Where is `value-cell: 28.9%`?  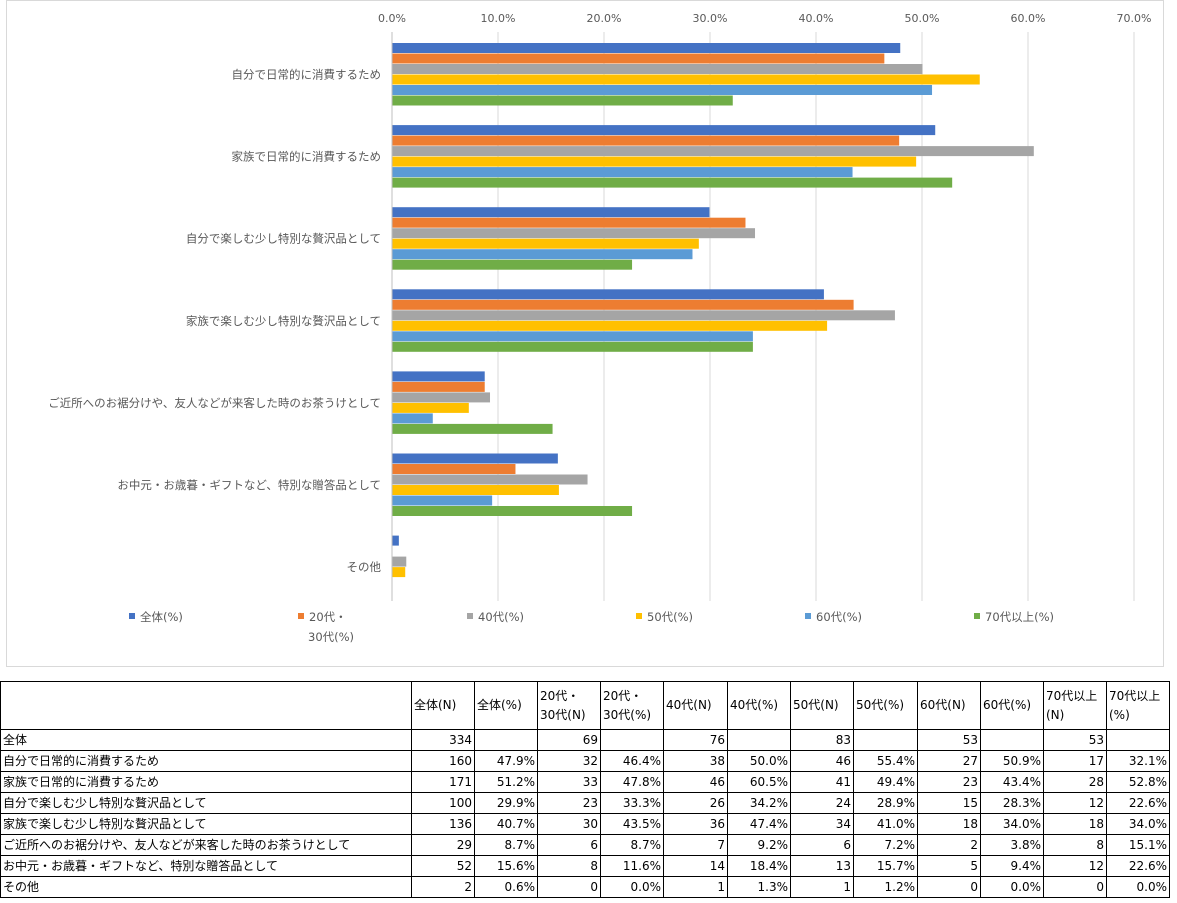
value-cell: 28.9% is located at coordinates (885, 803).